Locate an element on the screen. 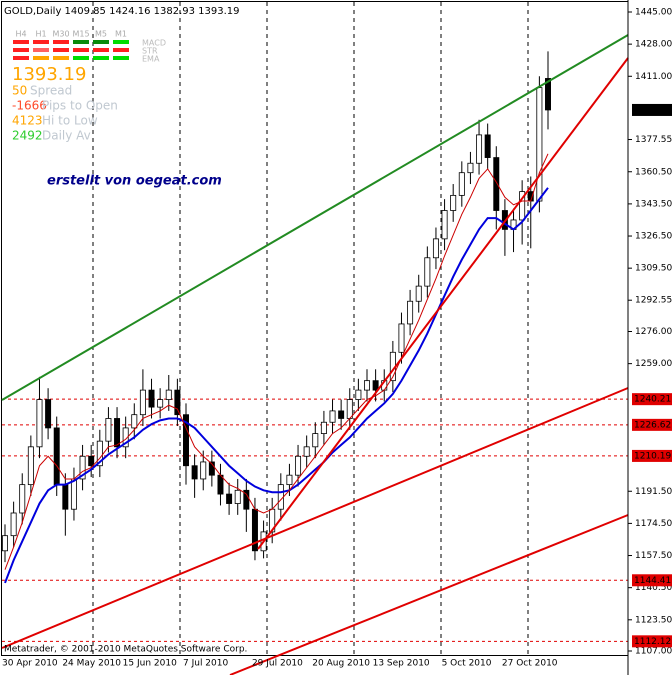  y-tick-label: 1445.00 is located at coordinates (653, 13).